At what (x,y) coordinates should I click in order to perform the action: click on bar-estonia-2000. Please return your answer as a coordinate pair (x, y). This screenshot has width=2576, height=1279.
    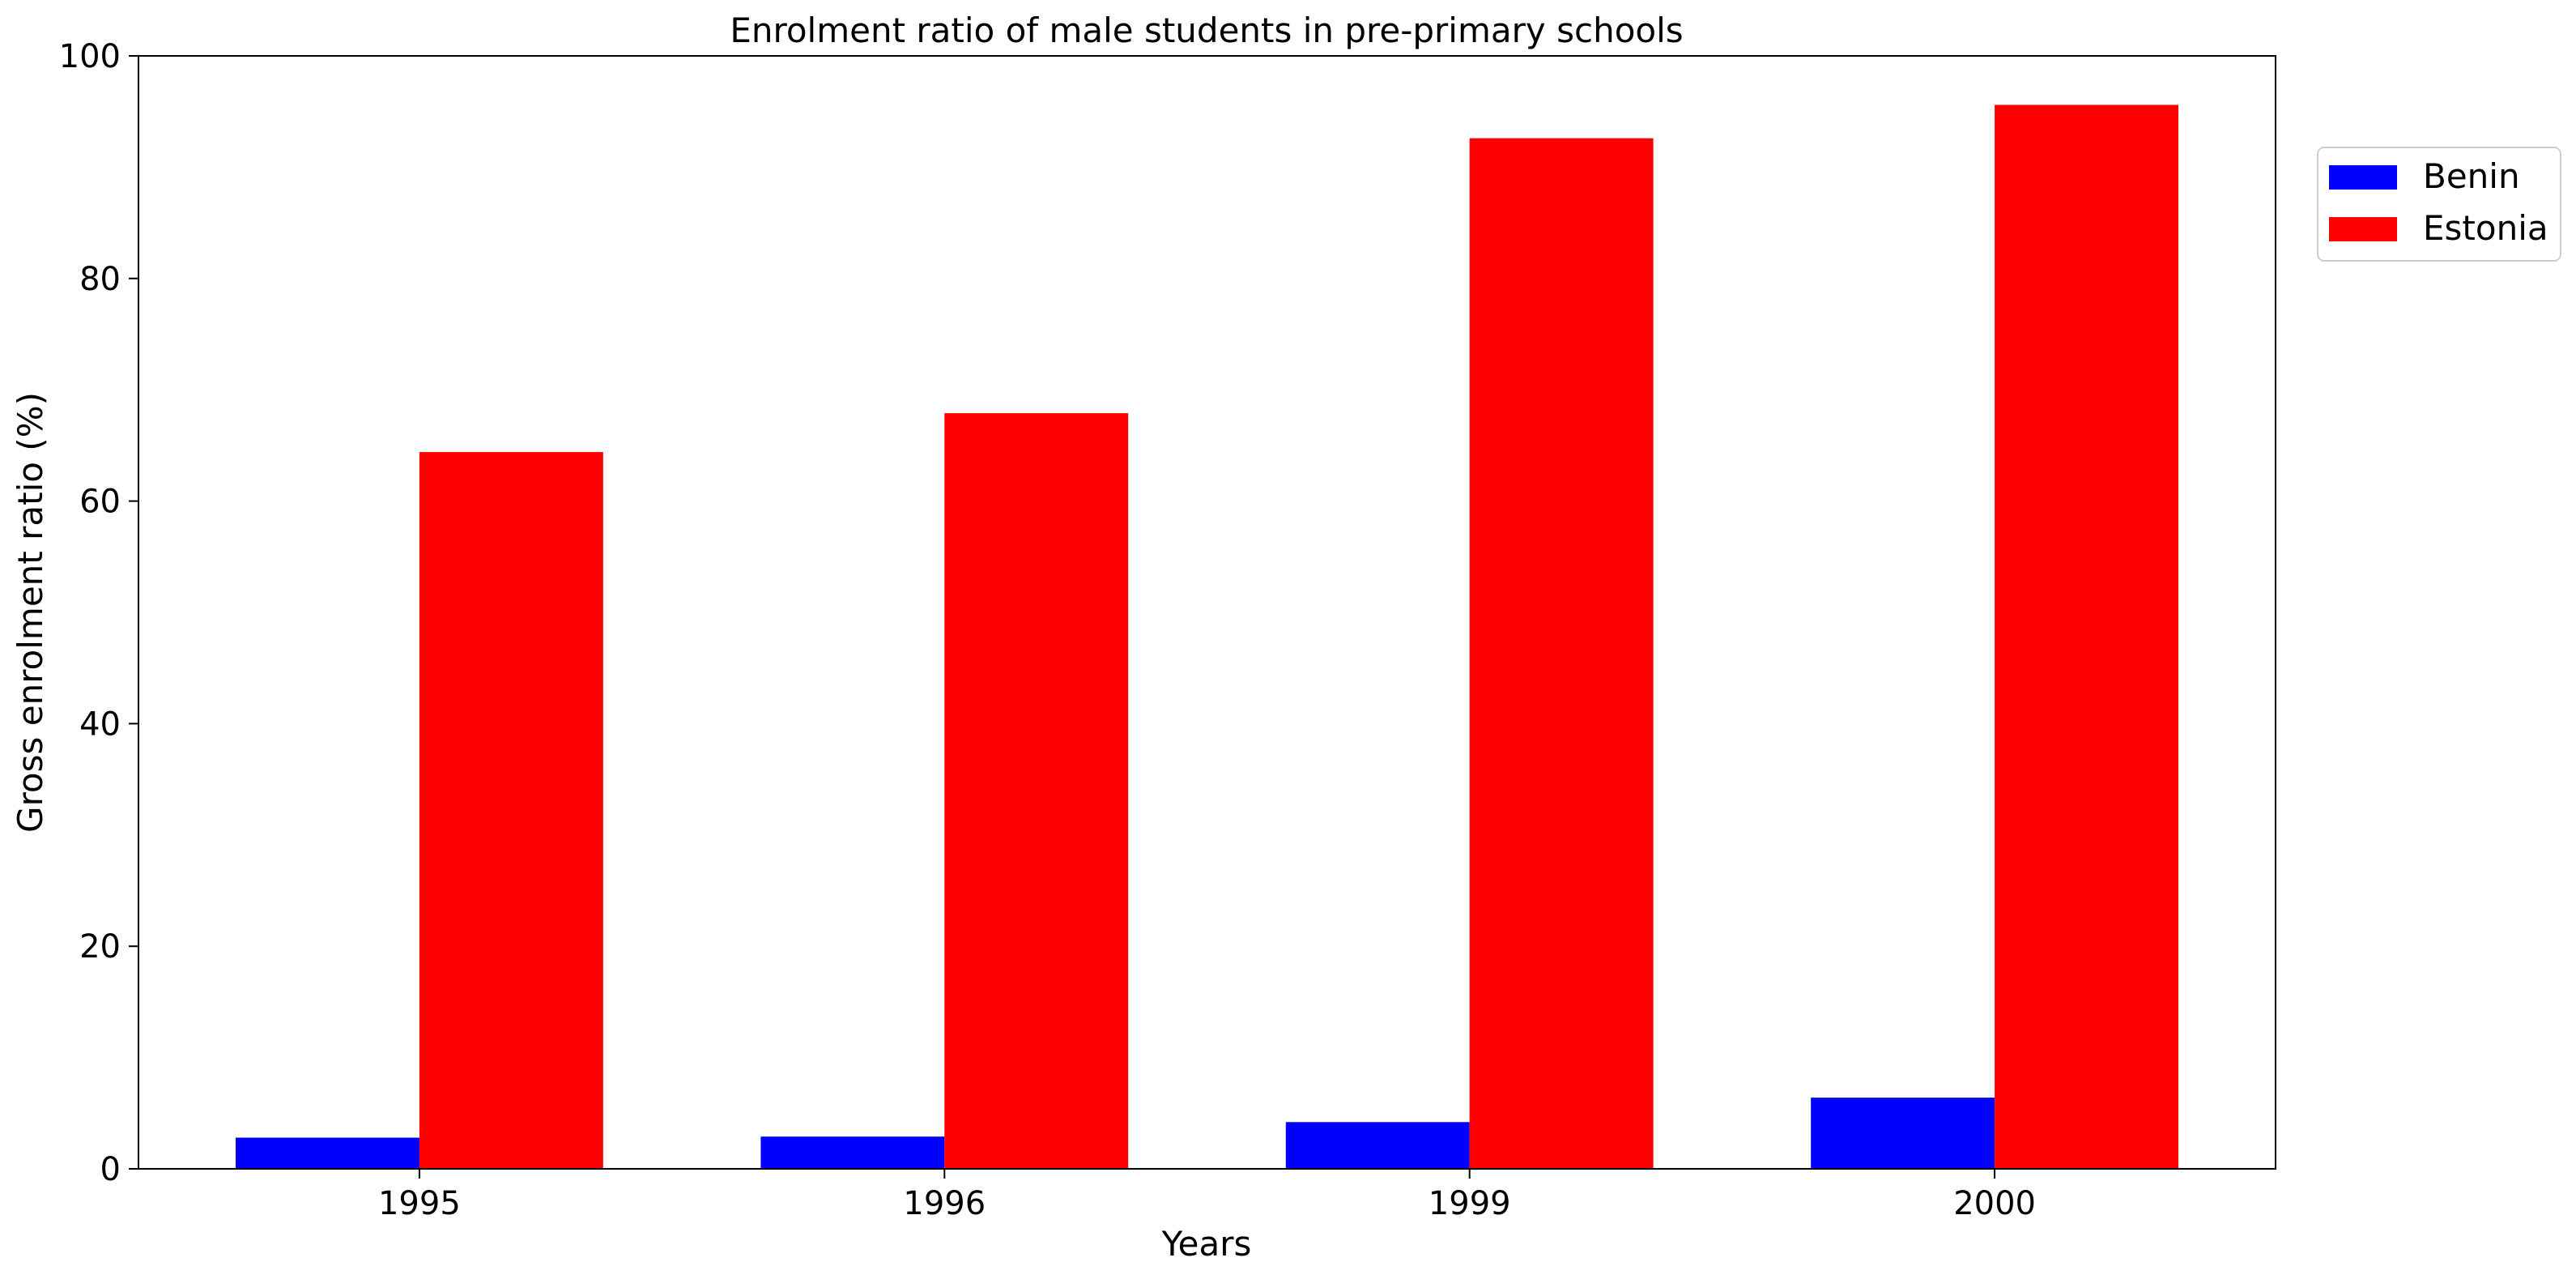
    Looking at the image, I should click on (2086, 636).